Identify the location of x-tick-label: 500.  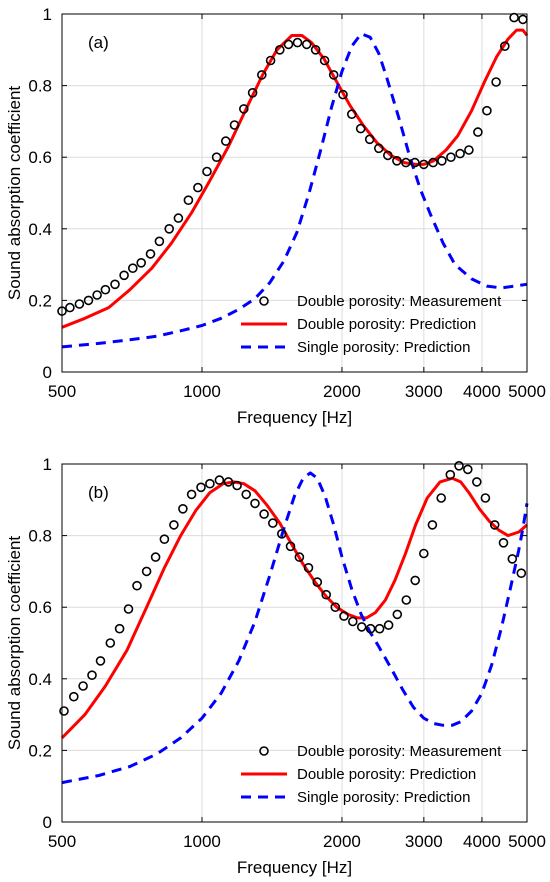
(62, 841).